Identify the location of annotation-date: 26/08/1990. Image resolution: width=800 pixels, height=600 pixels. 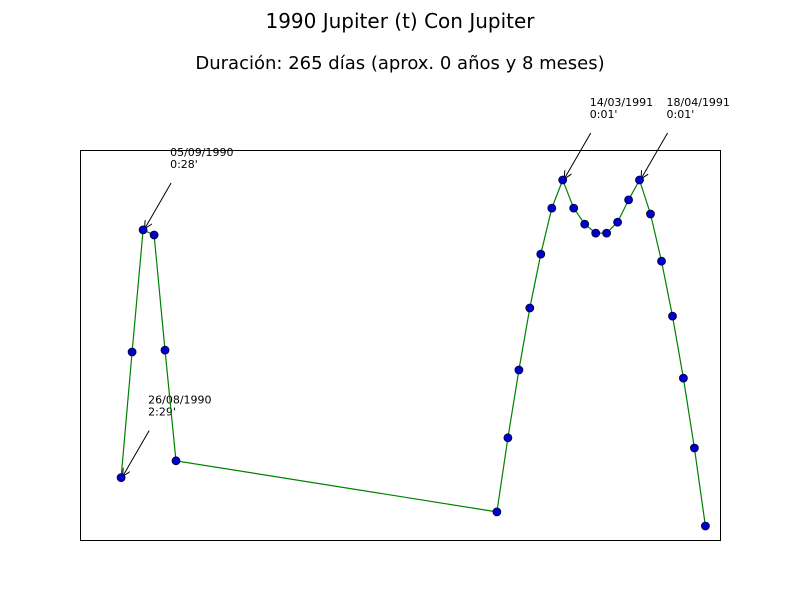
(179, 400).